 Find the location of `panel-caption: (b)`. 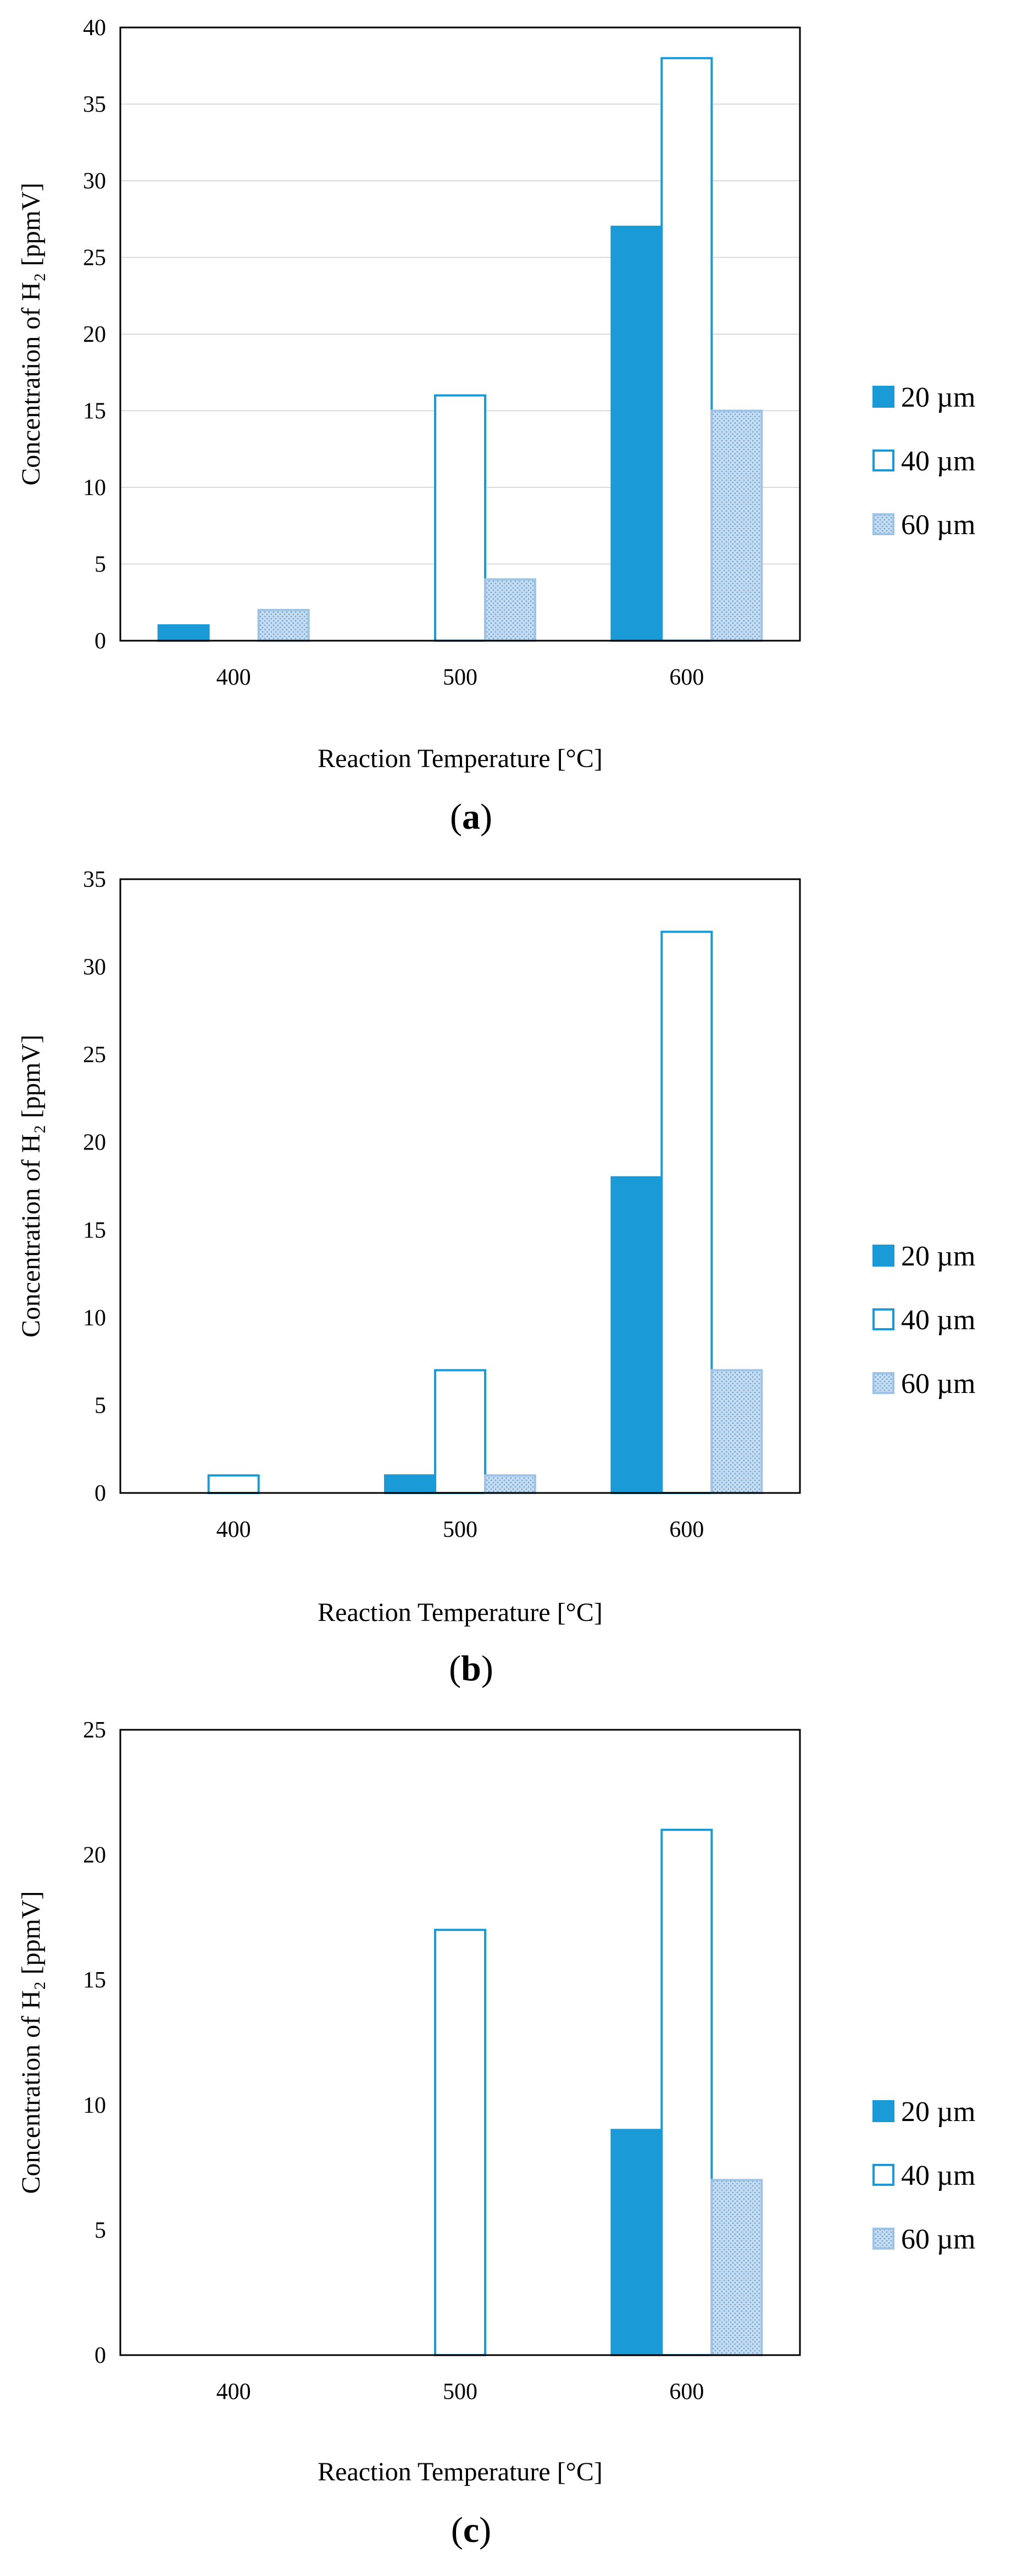

panel-caption: (b) is located at coordinates (471, 1668).